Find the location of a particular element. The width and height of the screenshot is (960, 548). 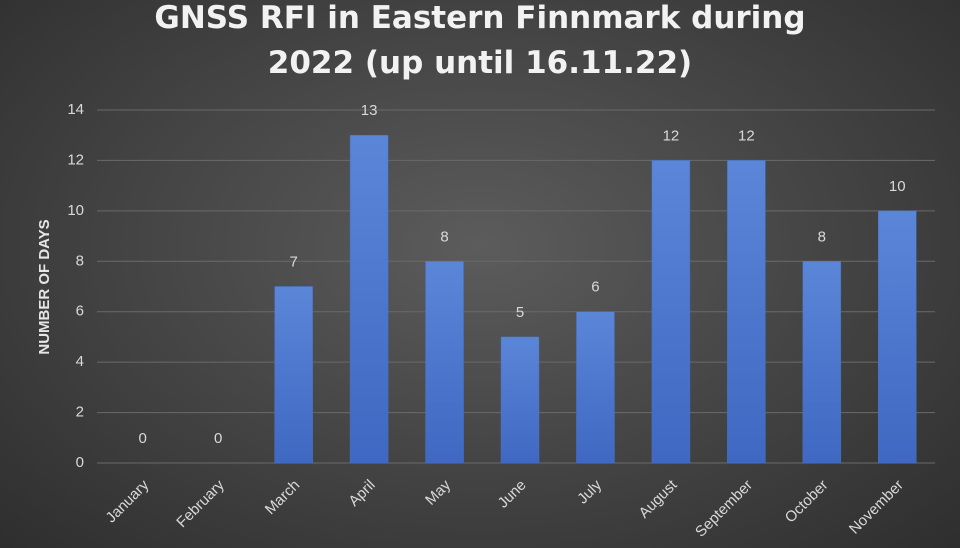

data-label: 10 is located at coordinates (897, 186).